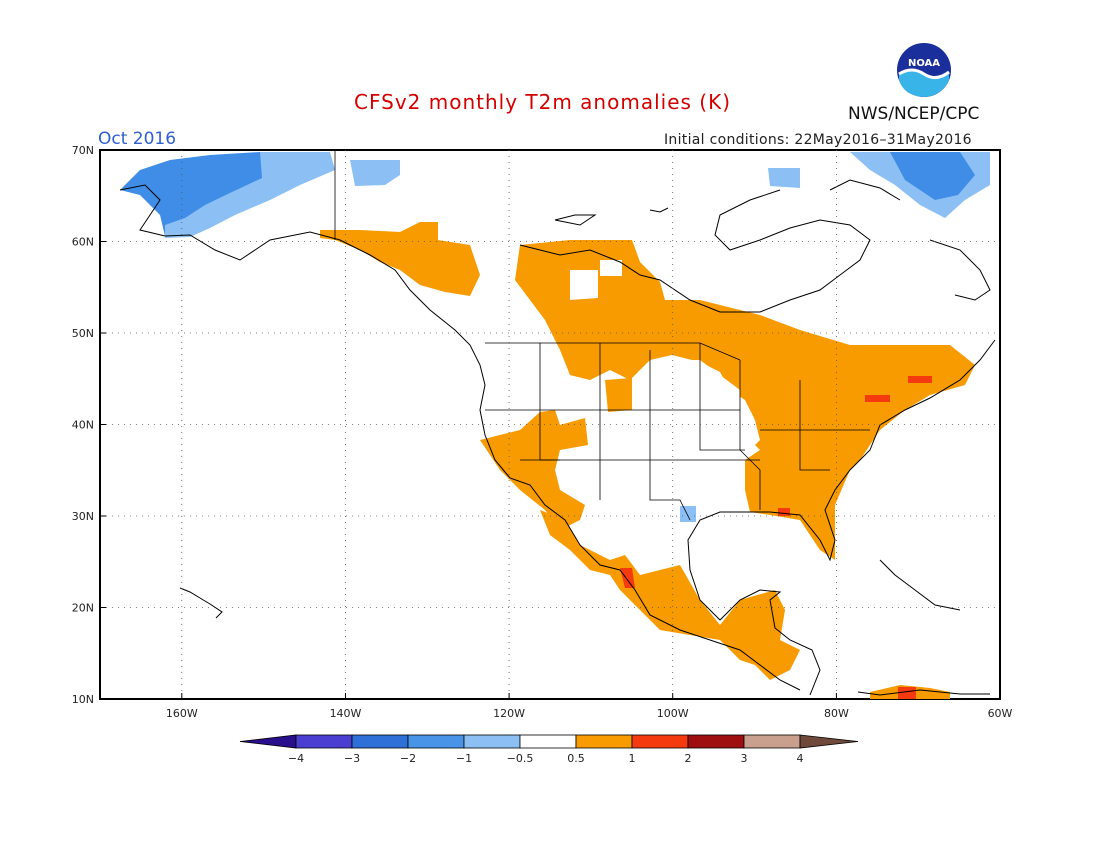 This screenshot has height=850, width=1100. What do you see at coordinates (534, 470) in the screenshot?
I see `anomaly-sw-us-pos` at bounding box center [534, 470].